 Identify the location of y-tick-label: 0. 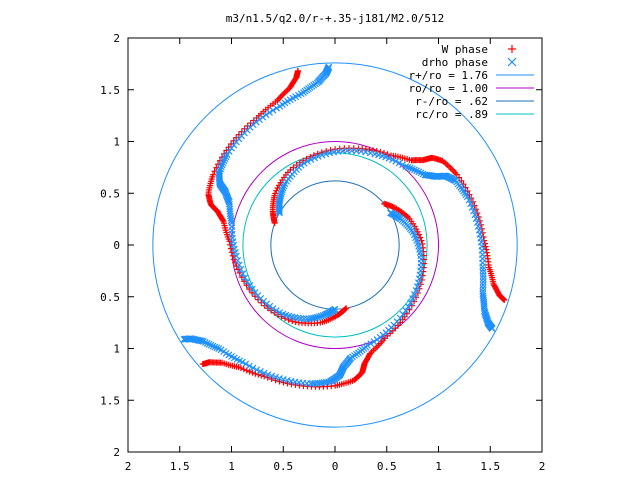
(116, 245).